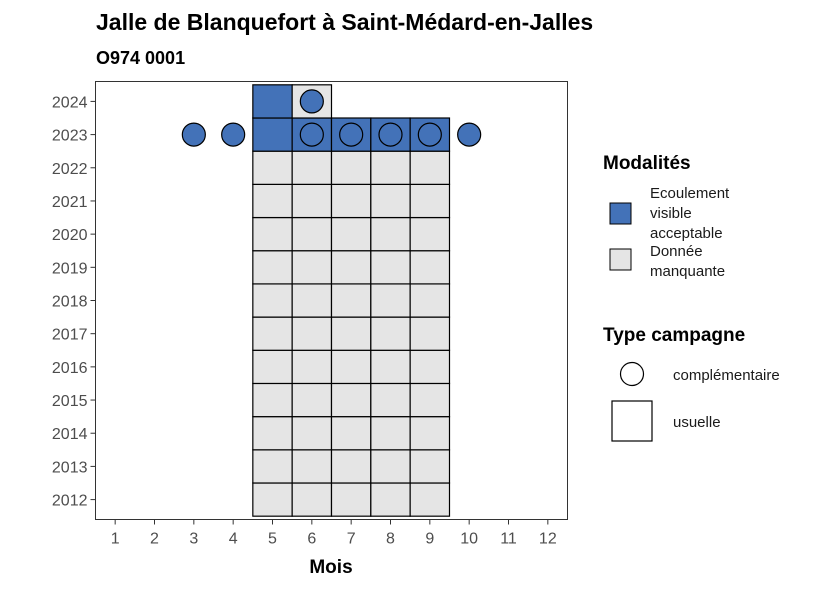 This screenshot has height=590, width=826. Describe the element at coordinates (233, 539) in the screenshot. I see `x-tick-label: 4` at that location.